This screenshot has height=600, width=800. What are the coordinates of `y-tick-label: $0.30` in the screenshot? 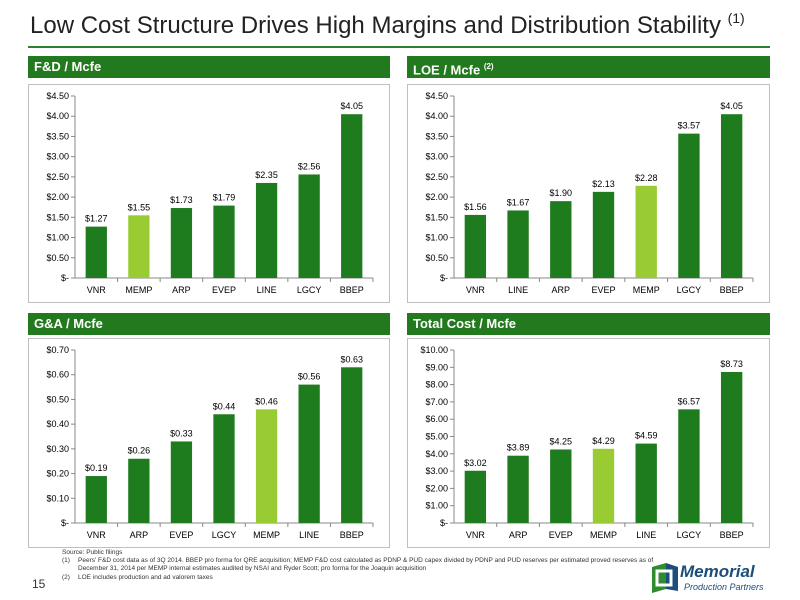 It's located at (57, 449).